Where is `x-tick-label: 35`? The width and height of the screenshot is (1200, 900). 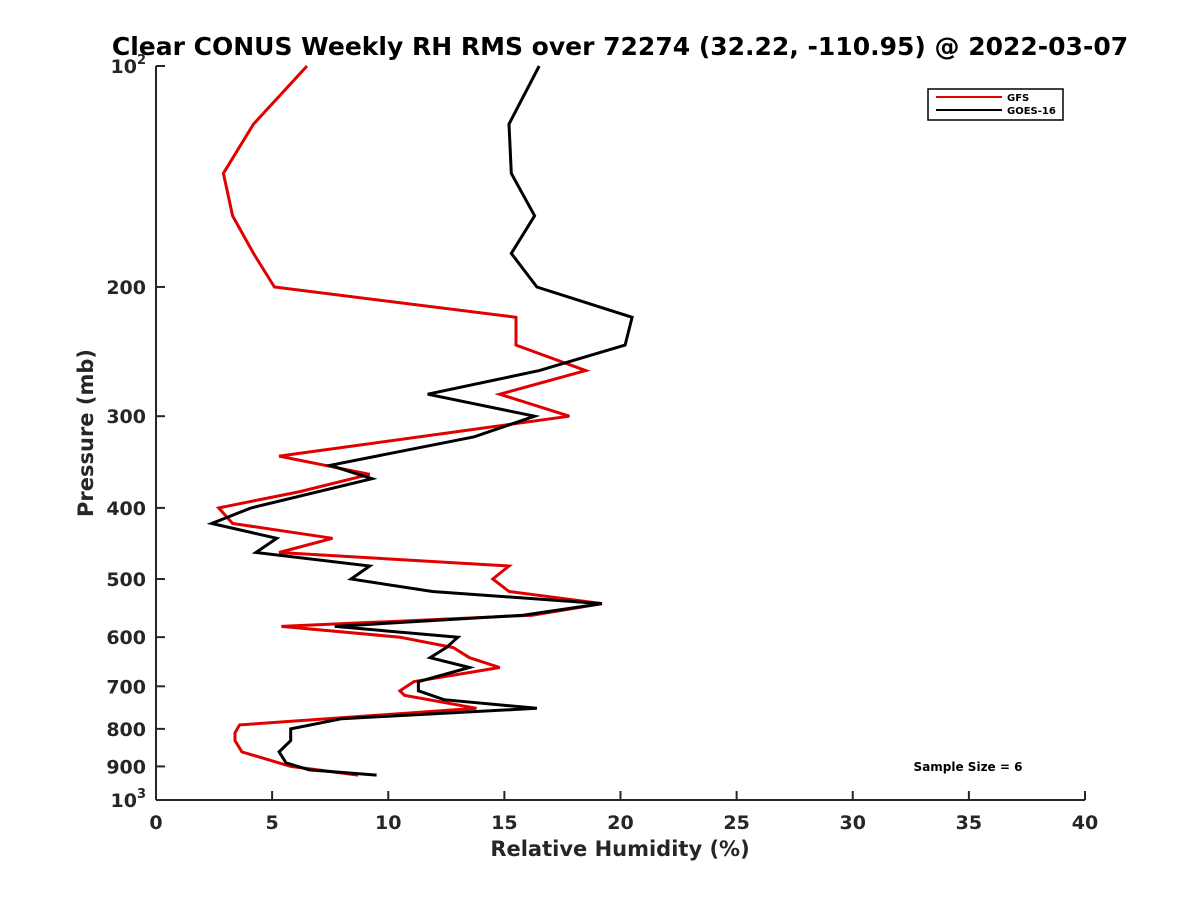 x-tick-label: 35 is located at coordinates (969, 823).